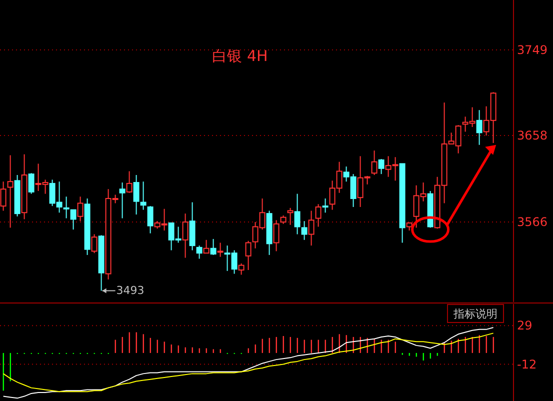 This screenshot has width=553, height=401. I want to click on y-tick-label: 3749, so click(532, 49).